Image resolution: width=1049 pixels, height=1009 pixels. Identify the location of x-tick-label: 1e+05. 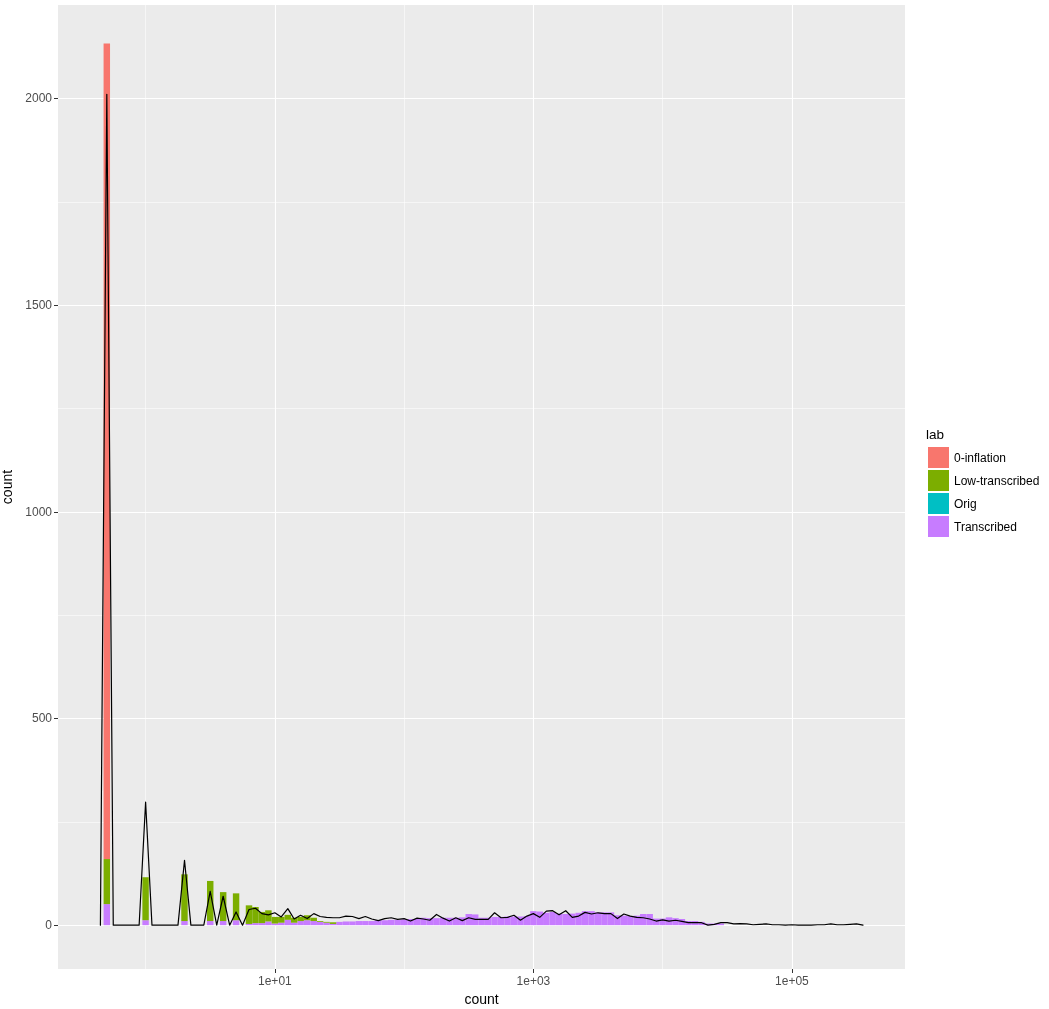
(792, 981).